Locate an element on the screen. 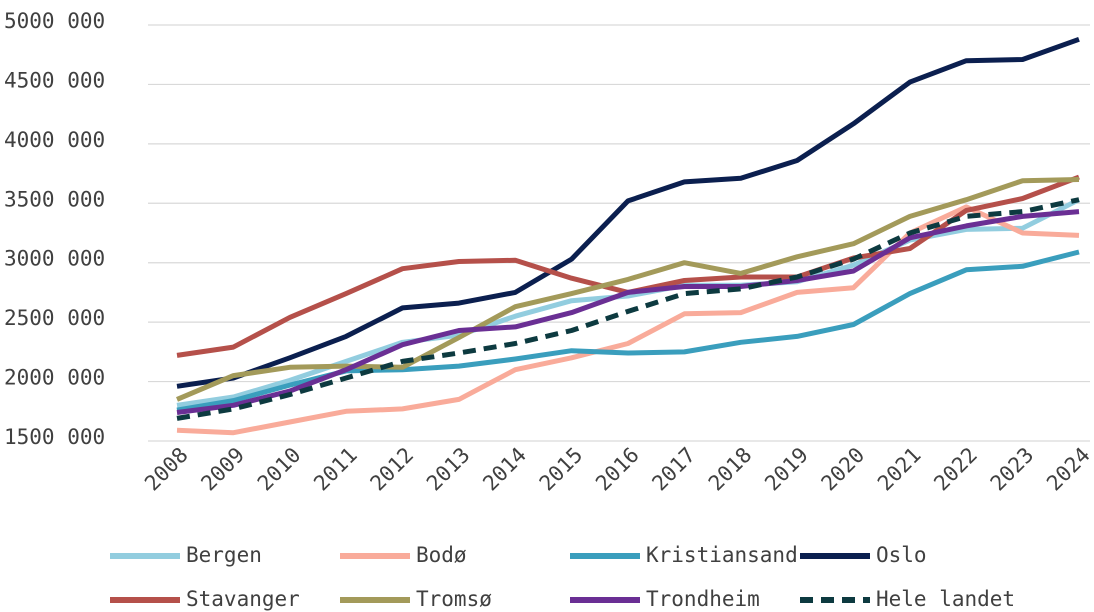  x-tick-label: 2010 is located at coordinates (279, 469).